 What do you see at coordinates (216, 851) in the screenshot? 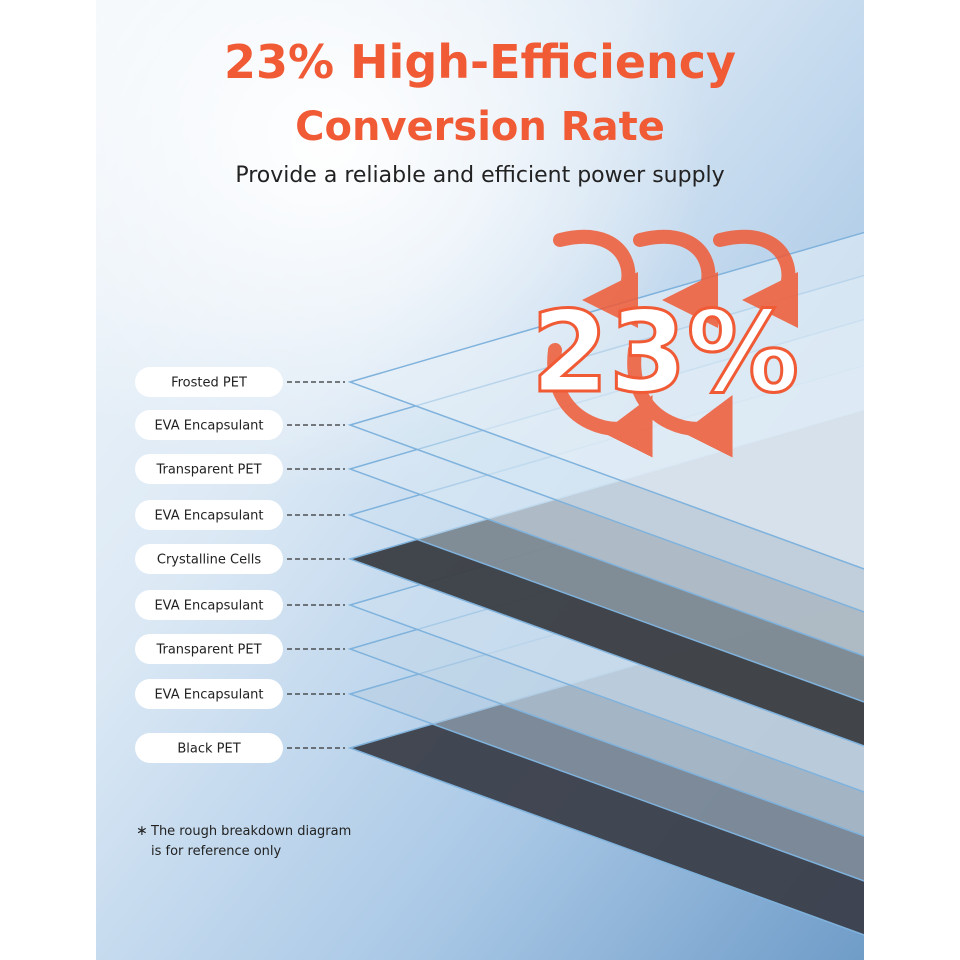
I see `footnote-line: is for reference only` at bounding box center [216, 851].